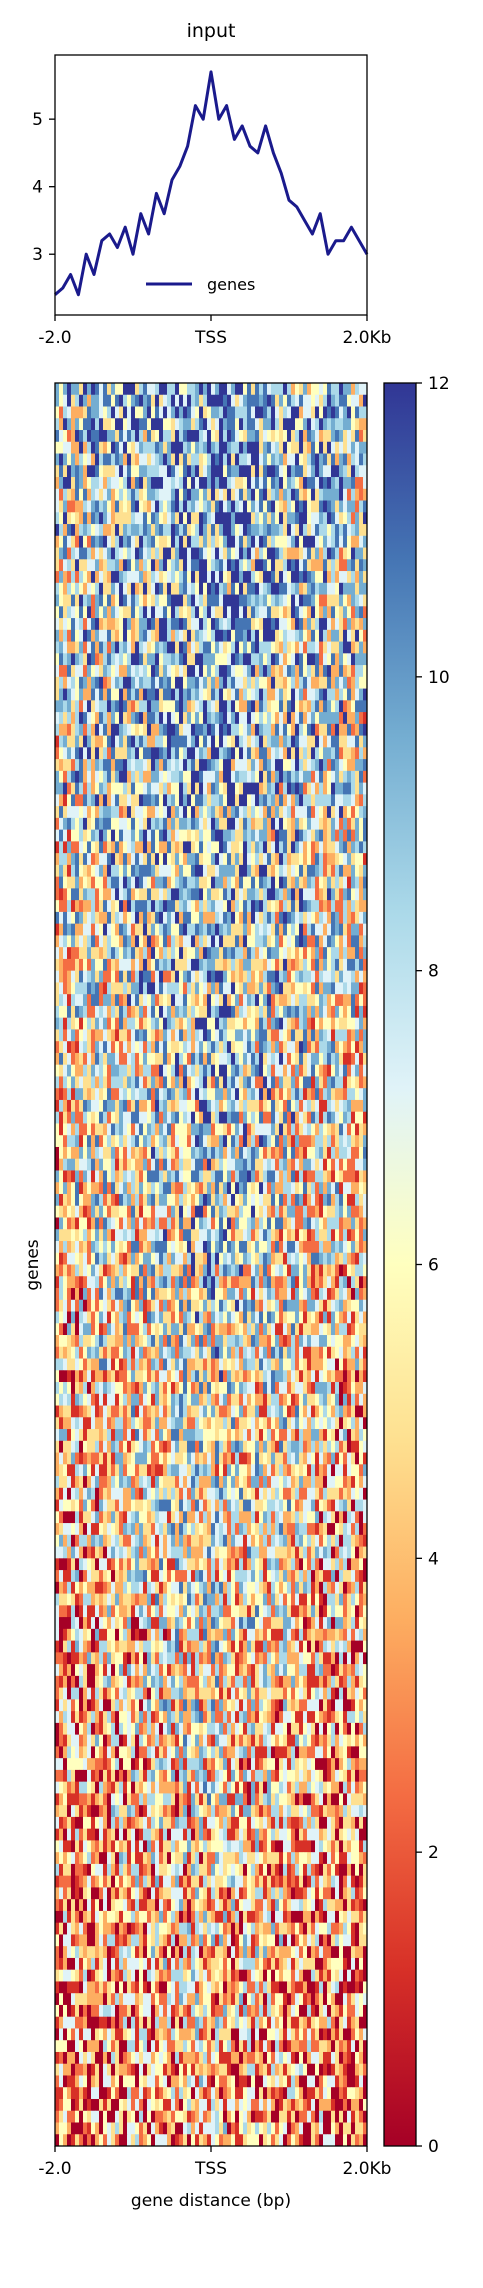 This screenshot has width=483, height=2288. Describe the element at coordinates (37, 188) in the screenshot. I see `profile-y-tick-label: 4` at that location.